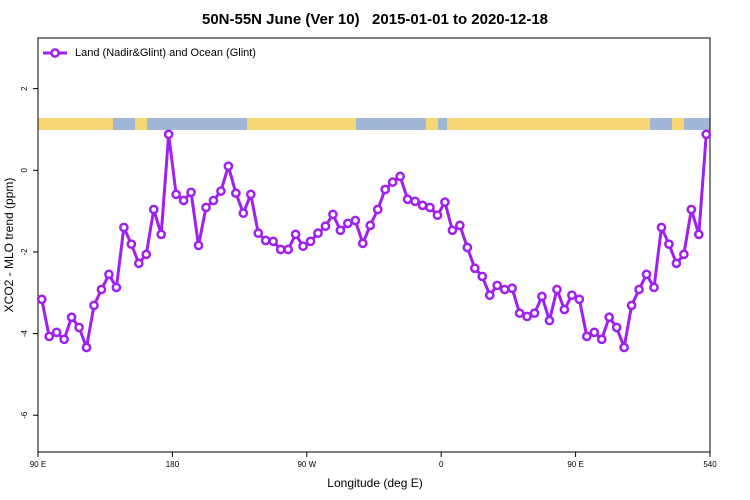  I want to click on y-tick-label: -4, so click(24, 333).